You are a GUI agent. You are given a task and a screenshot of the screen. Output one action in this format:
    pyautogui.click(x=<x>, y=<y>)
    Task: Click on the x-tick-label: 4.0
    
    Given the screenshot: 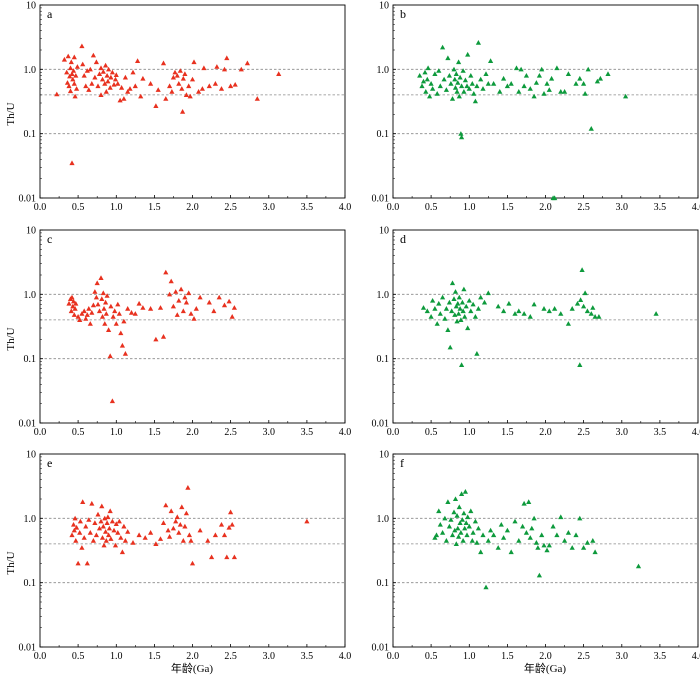 What is the action you would take?
    pyautogui.click(x=696, y=432)
    